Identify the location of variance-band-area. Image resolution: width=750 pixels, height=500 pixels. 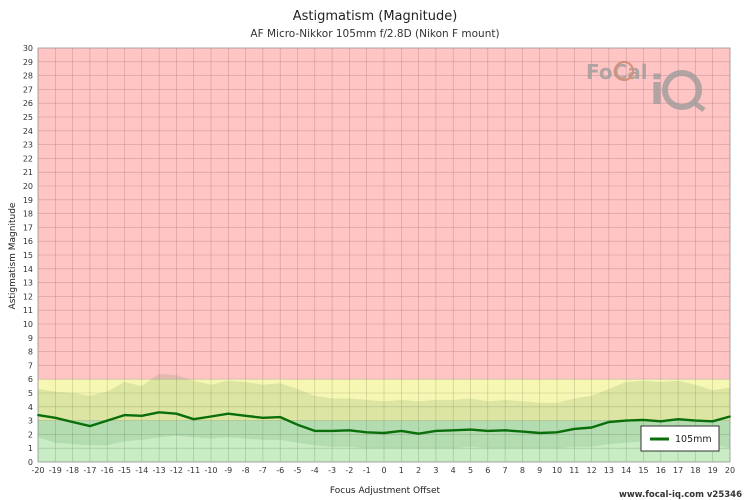
(384, 411).